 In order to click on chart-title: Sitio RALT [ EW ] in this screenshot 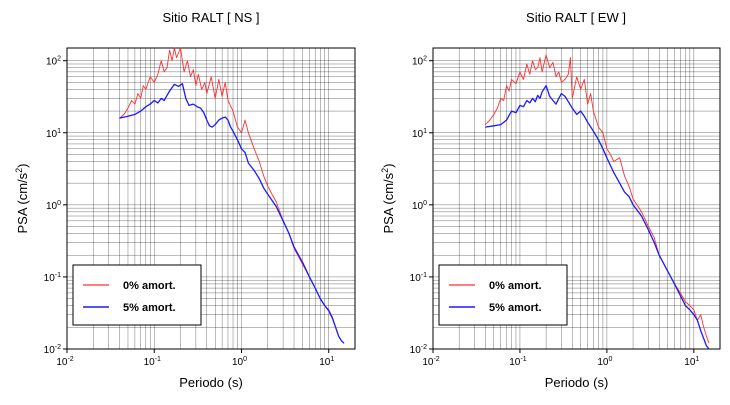, I will do `click(576, 17)`.